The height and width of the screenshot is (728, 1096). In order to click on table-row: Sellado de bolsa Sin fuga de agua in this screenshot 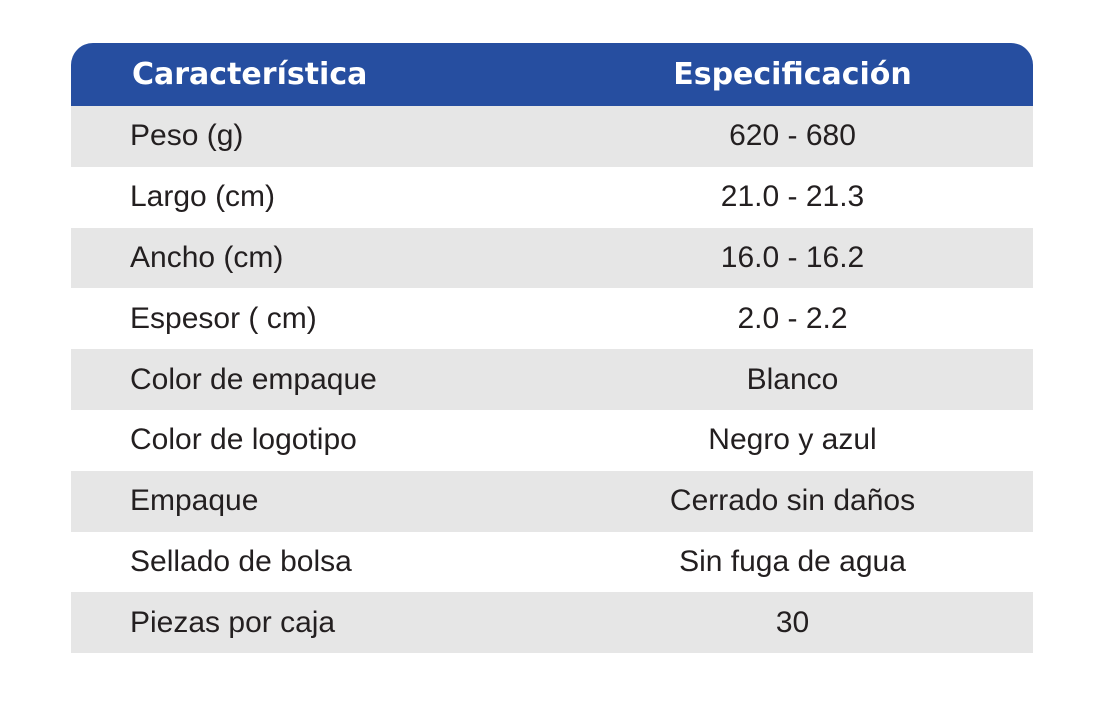, I will do `click(552, 562)`.